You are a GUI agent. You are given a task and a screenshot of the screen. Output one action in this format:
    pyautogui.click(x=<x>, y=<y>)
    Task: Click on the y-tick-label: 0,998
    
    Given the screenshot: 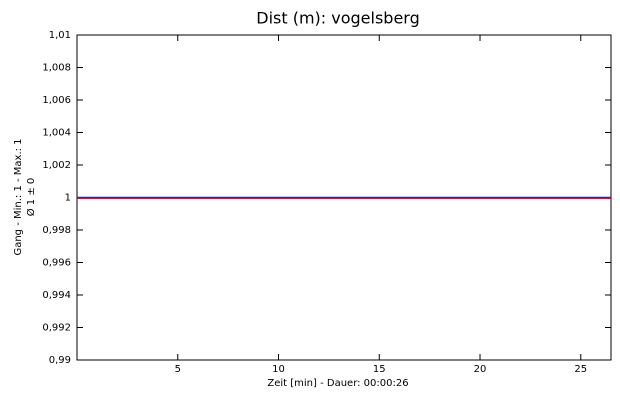 What is the action you would take?
    pyautogui.click(x=56, y=230)
    